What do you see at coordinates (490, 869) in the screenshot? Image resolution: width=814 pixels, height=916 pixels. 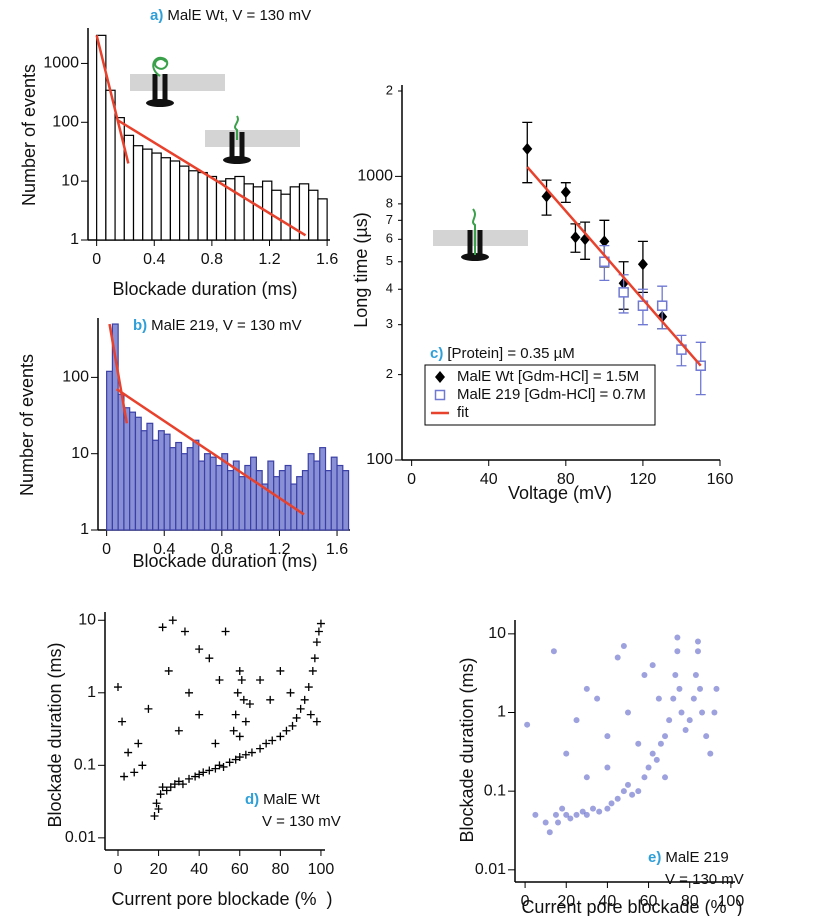 I see `y-tick-label: 0.01` at bounding box center [490, 869].